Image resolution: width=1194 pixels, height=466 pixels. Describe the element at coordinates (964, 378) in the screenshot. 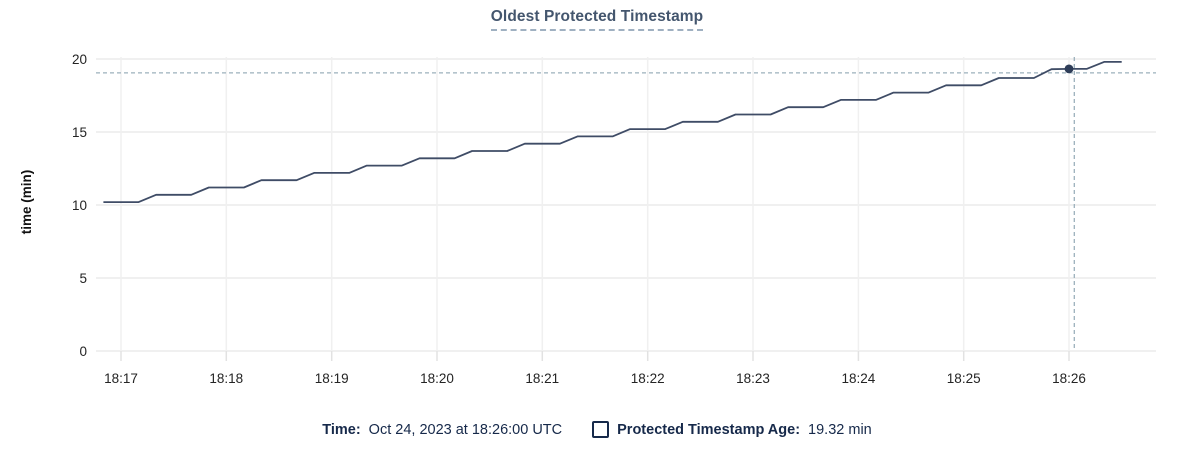

I see `x-tick-label: 18:25` at that location.